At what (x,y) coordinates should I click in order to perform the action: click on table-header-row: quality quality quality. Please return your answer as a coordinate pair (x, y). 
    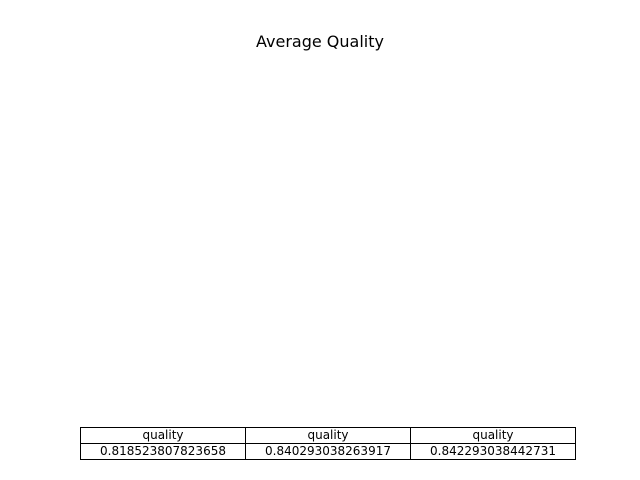
    Looking at the image, I should click on (328, 435).